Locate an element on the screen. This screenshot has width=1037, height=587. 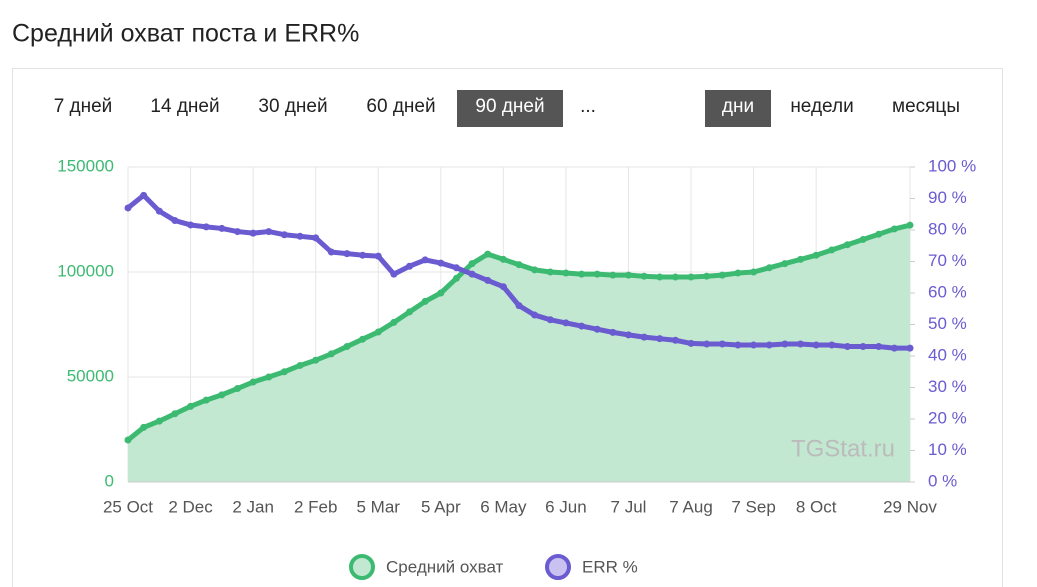
watermark: TGStat.ru is located at coordinates (843, 448).